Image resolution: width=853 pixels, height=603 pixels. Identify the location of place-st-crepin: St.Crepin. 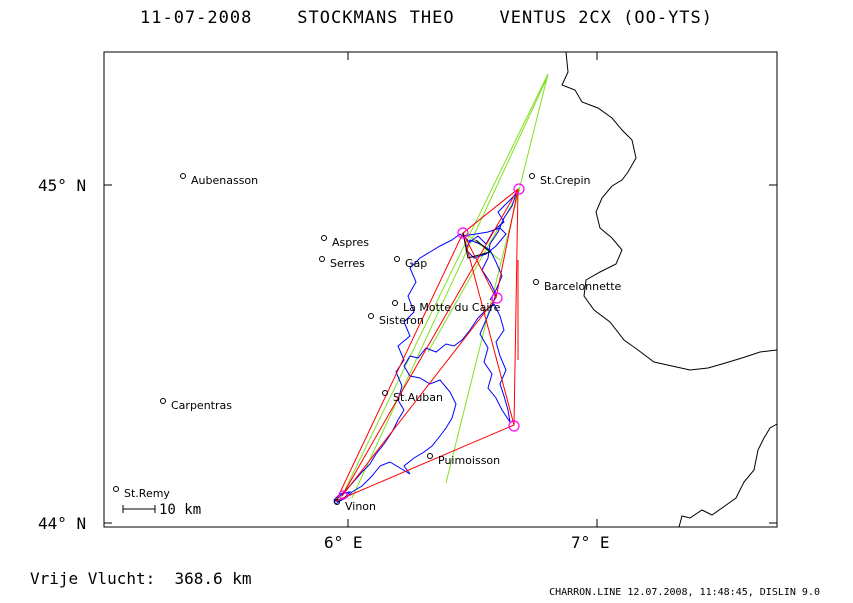
(565, 180).